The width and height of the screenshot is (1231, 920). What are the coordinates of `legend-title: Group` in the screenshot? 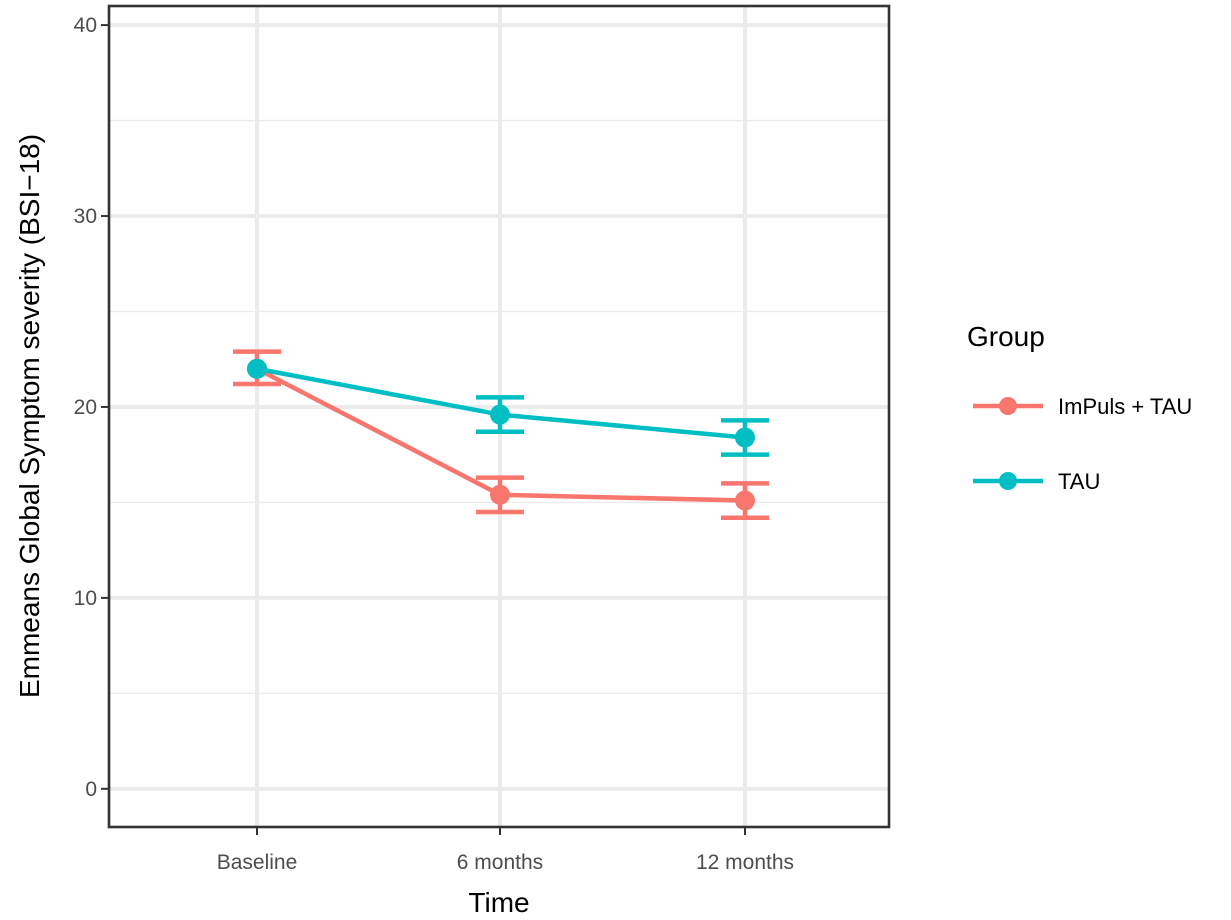 It's located at (1006, 336).